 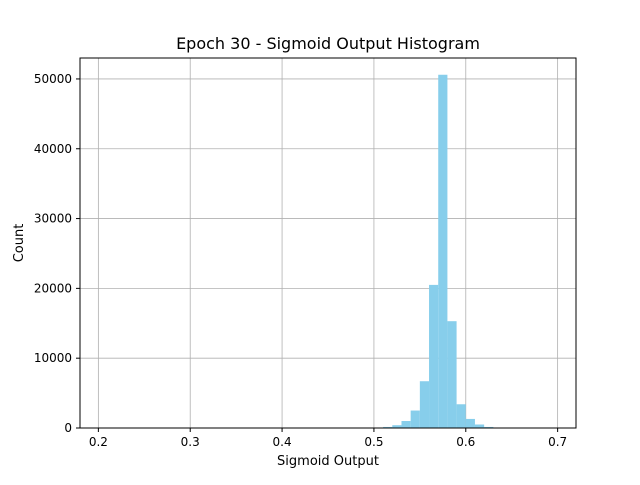 What do you see at coordinates (328, 461) in the screenshot?
I see `x-axis-label: Sigmoid Output` at bounding box center [328, 461].